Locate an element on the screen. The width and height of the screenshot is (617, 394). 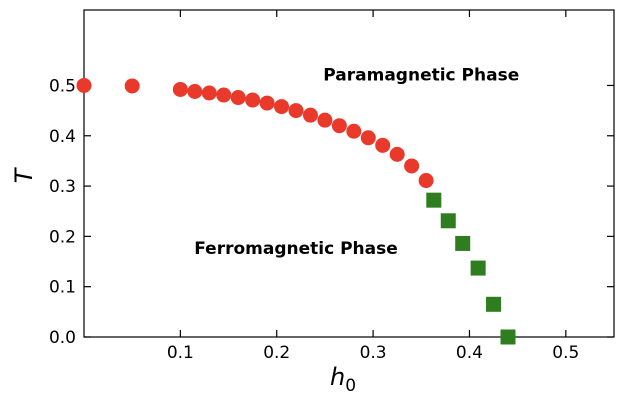
y-tick-label: 0.0 is located at coordinates (62, 338).